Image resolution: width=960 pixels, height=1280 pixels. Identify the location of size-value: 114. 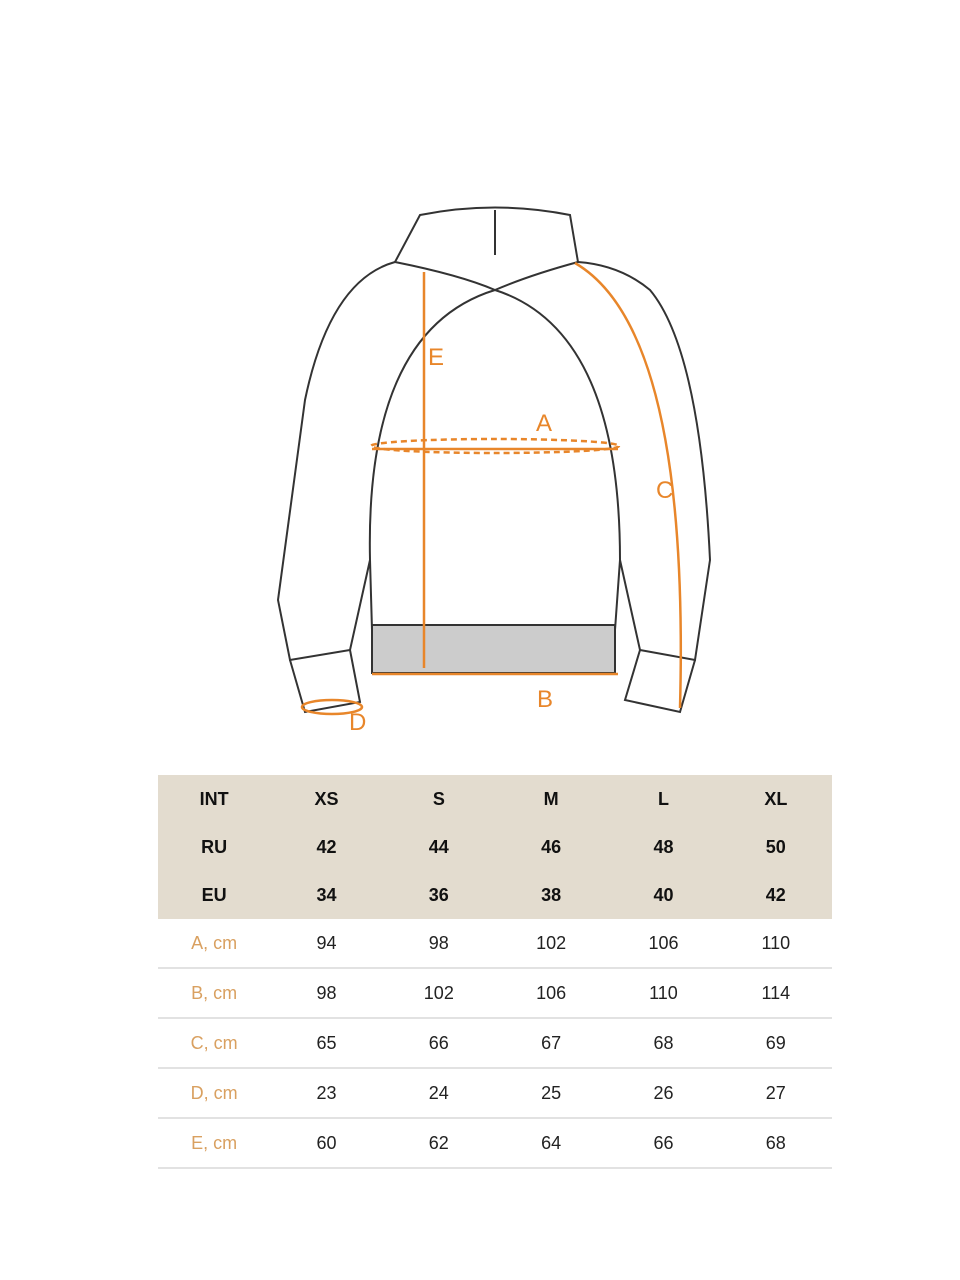
(775, 993).